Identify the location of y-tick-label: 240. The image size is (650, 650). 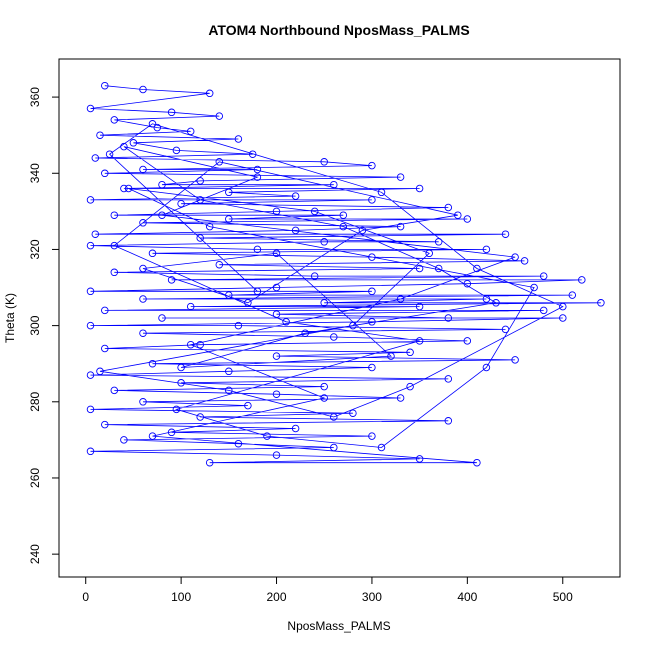
(35, 554).